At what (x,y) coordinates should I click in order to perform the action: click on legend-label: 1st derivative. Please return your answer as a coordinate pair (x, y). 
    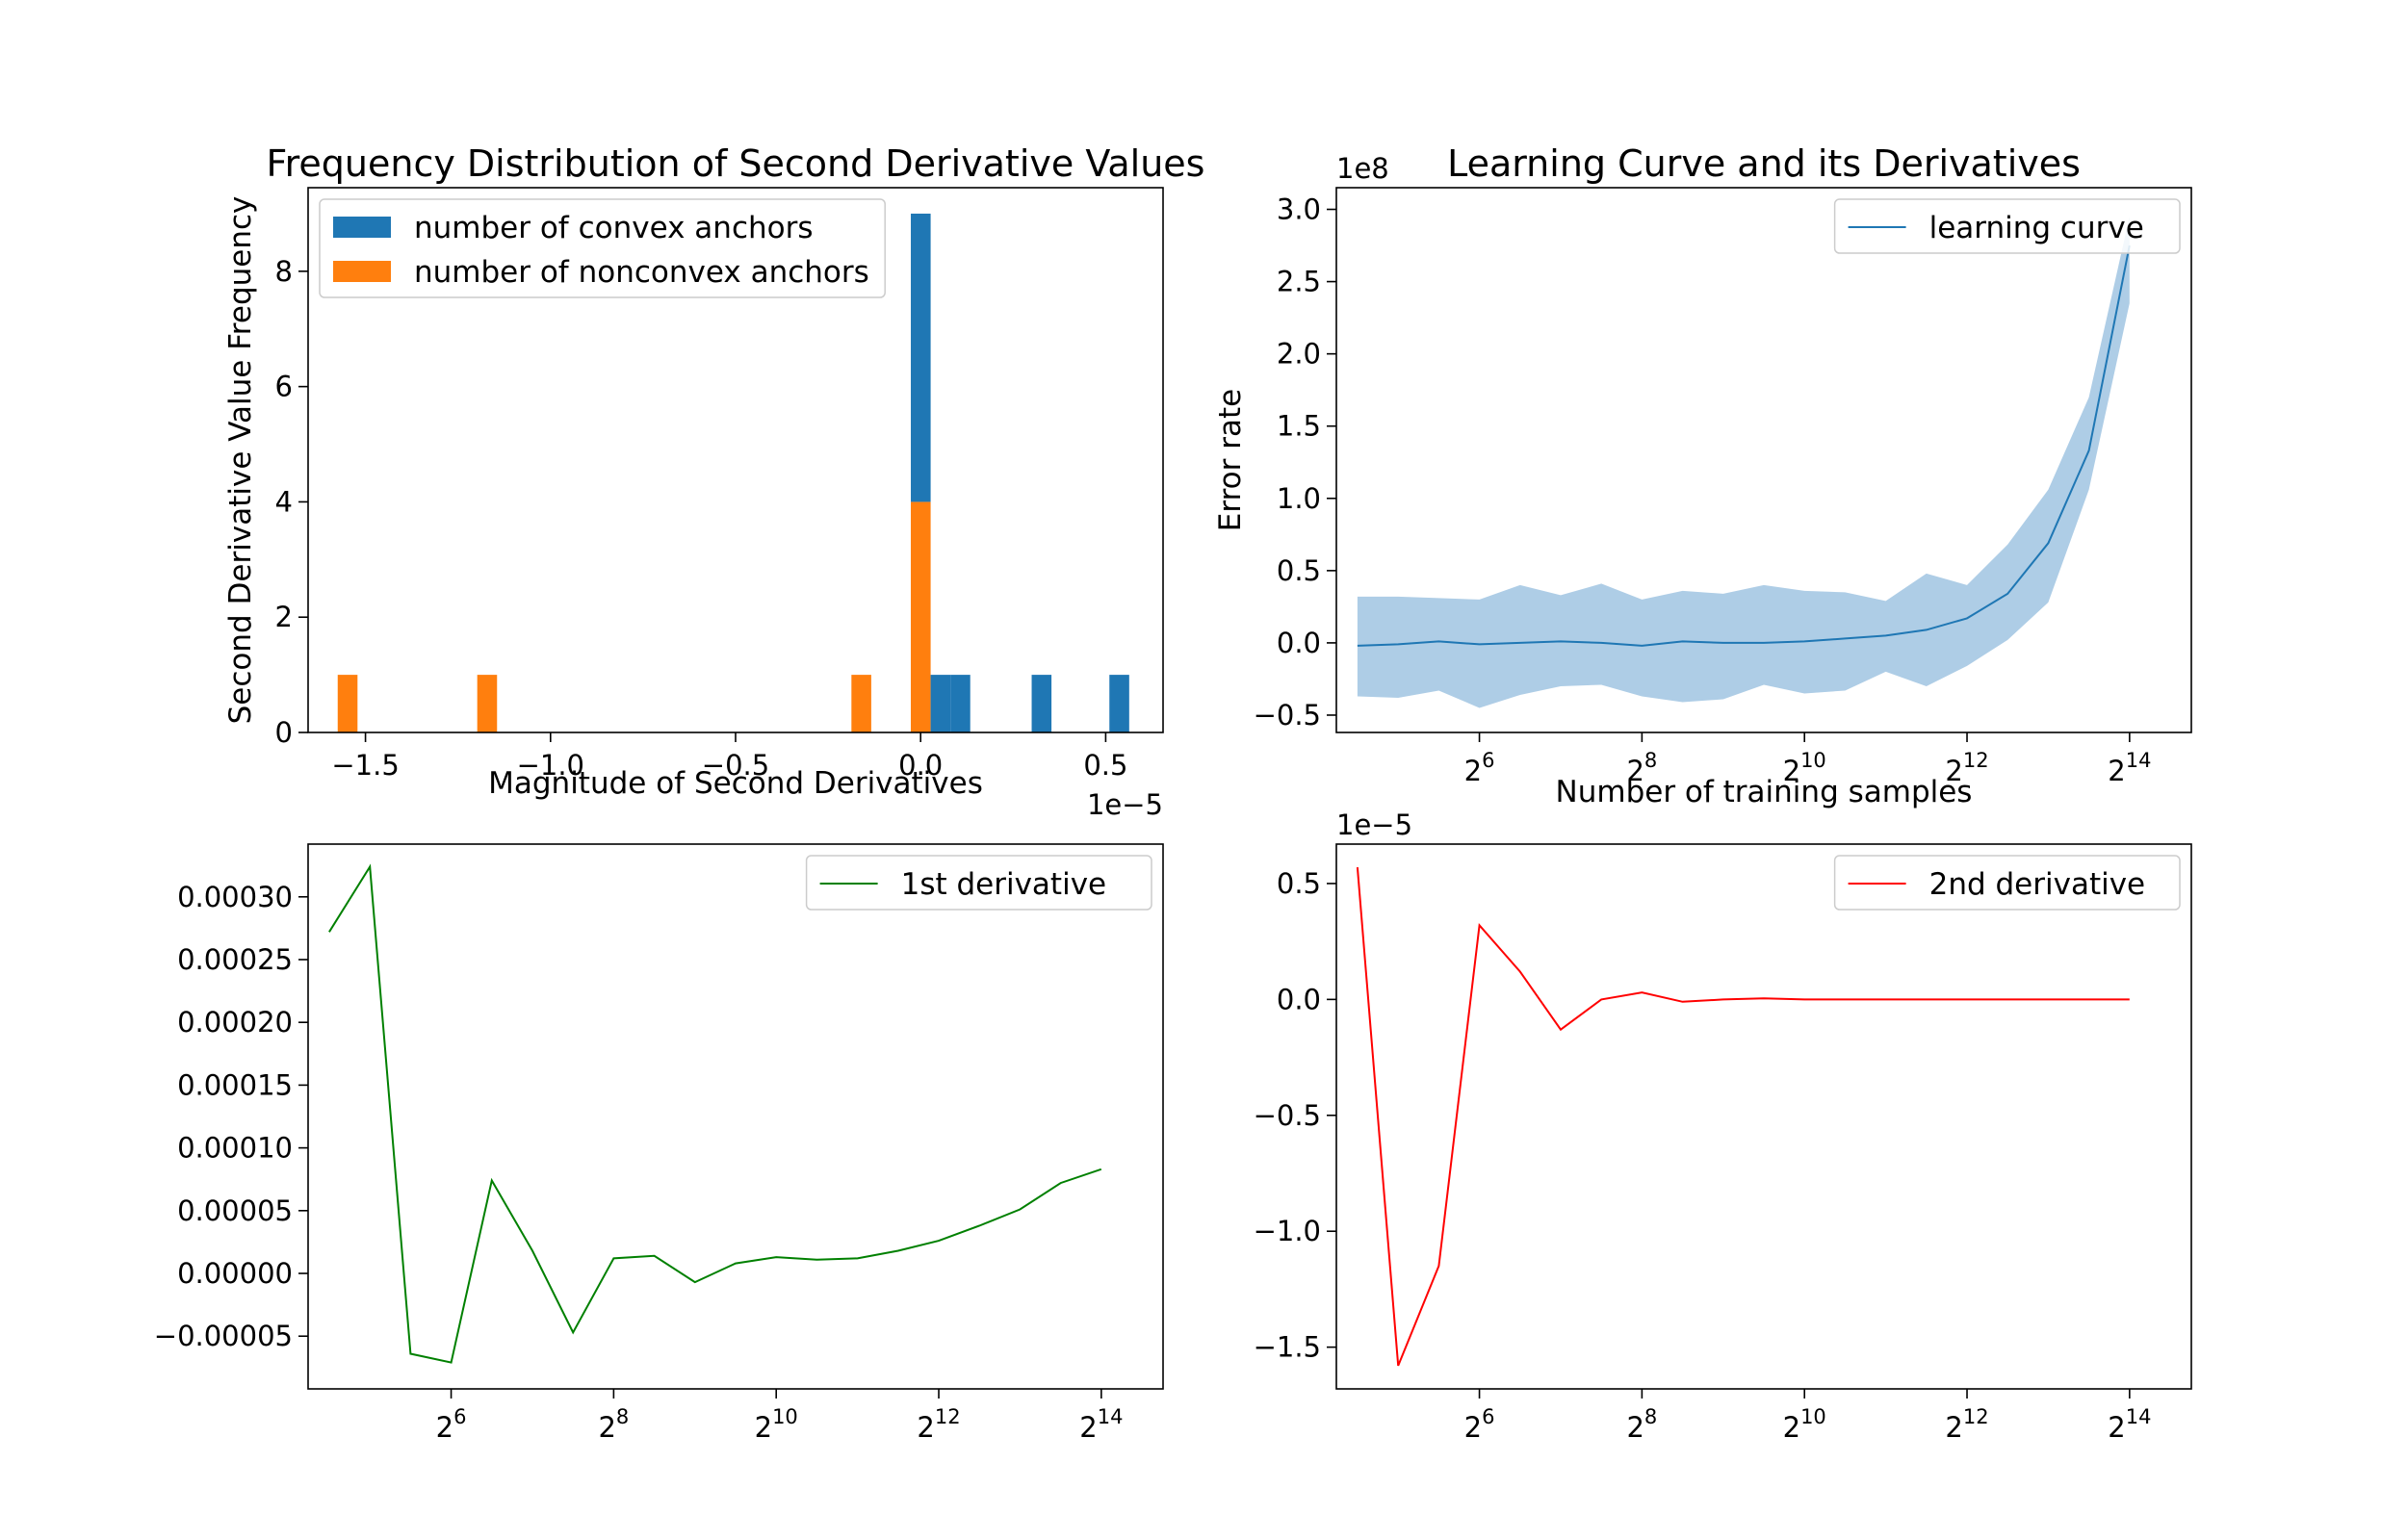
    Looking at the image, I should click on (1004, 884).